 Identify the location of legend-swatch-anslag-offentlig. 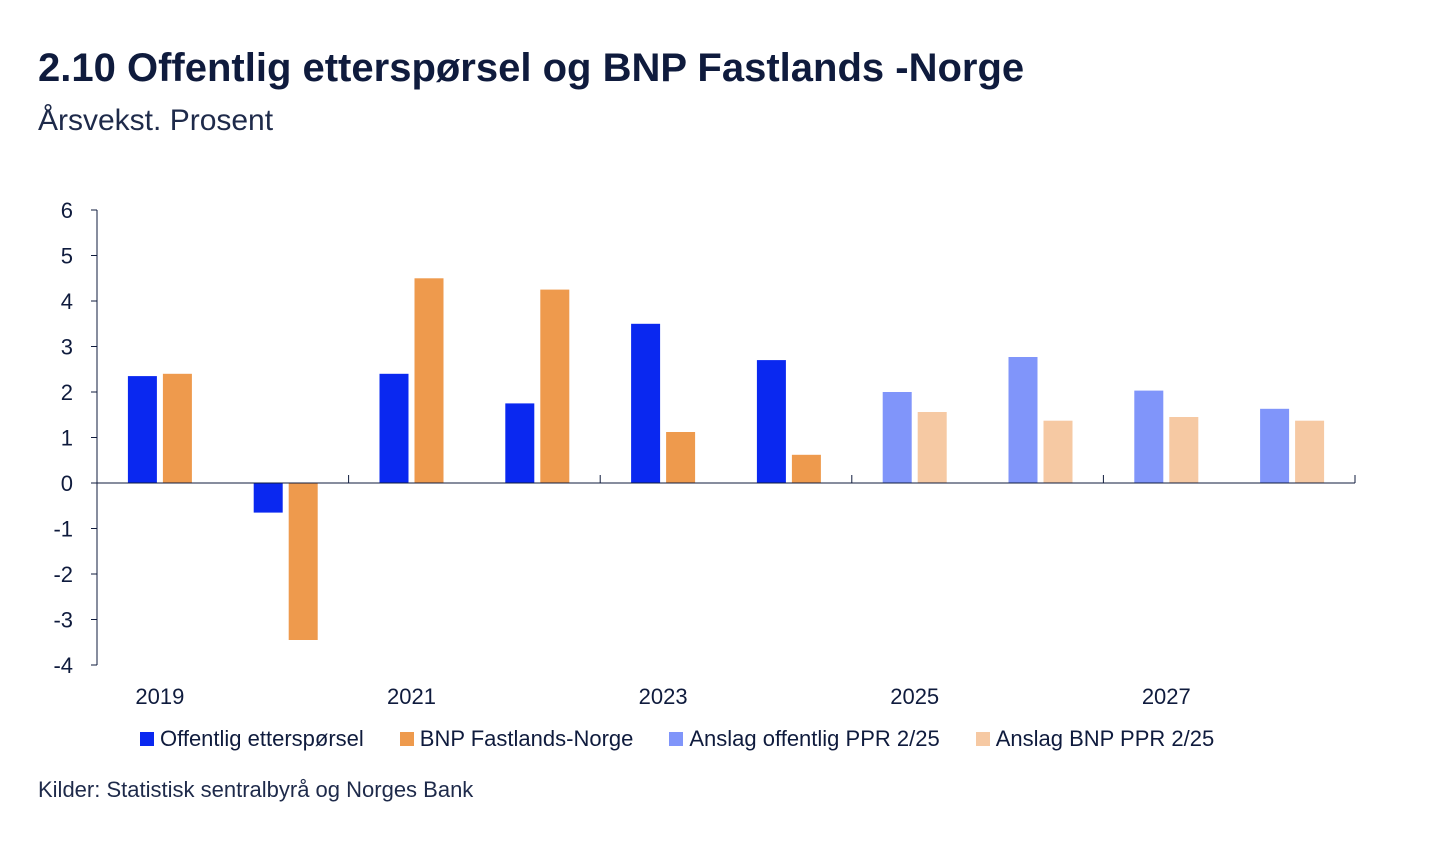
(676, 739).